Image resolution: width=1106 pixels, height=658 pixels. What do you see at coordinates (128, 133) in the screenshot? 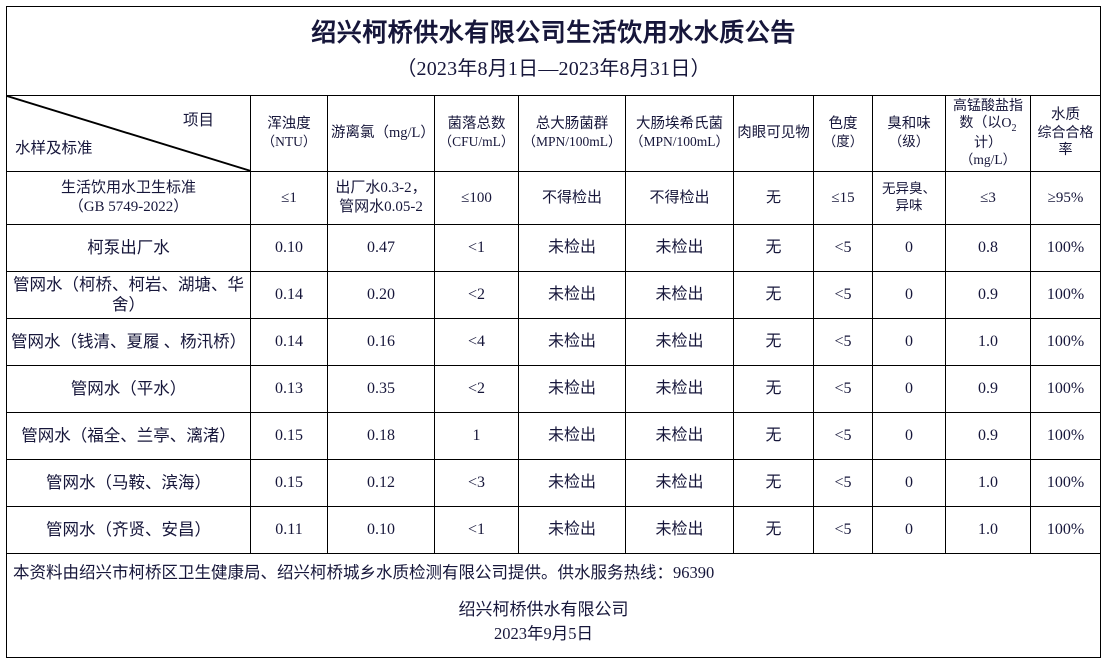
I see `diagonal-divider-icon` at bounding box center [128, 133].